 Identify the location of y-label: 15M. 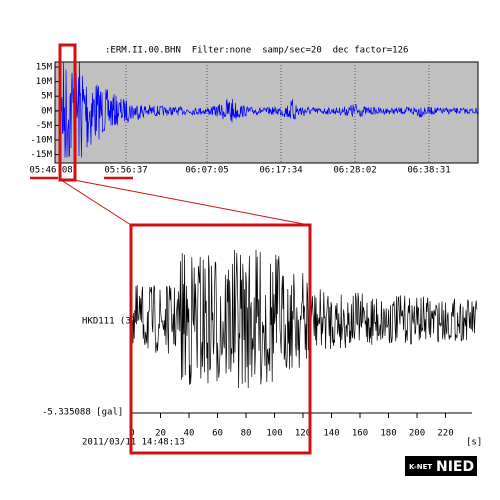
(44, 68).